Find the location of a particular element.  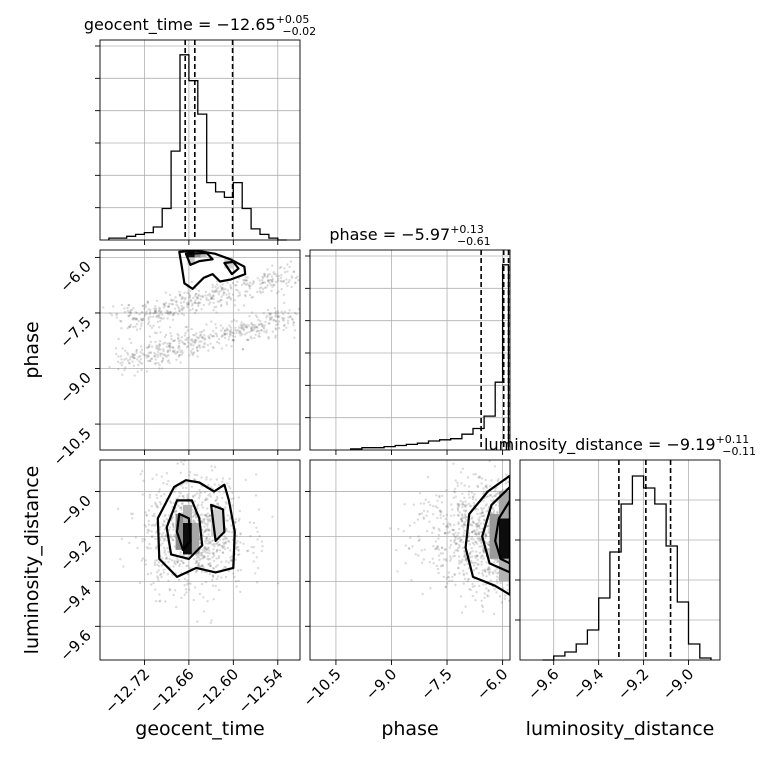

x-tick-label: −12.72 is located at coordinates (127, 691).